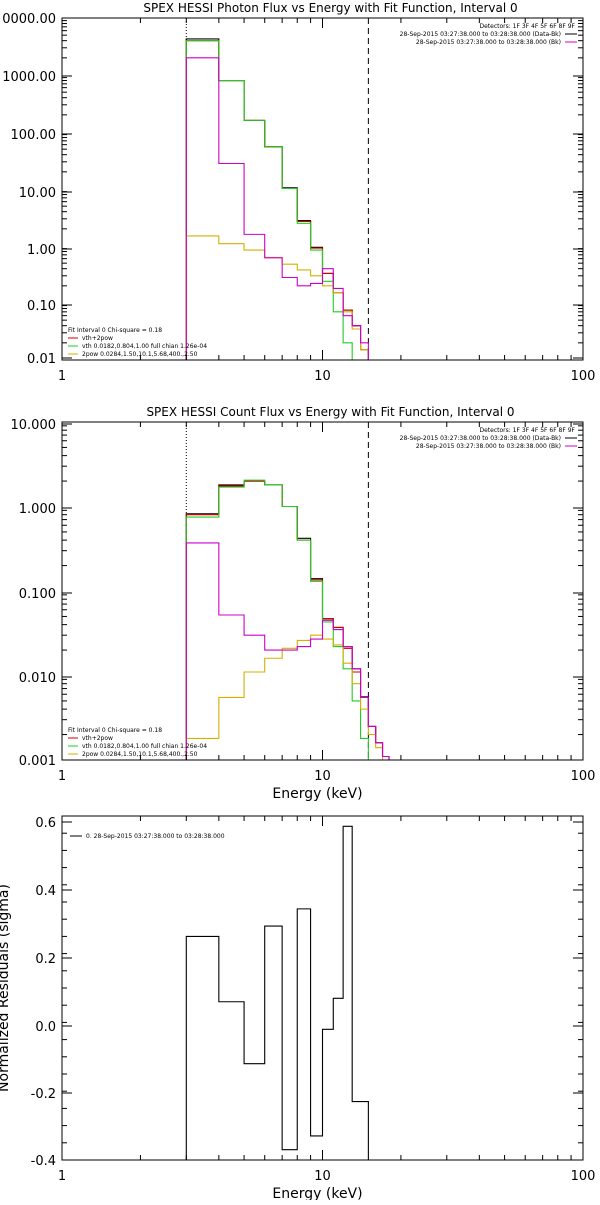  Describe the element at coordinates (97, 738) in the screenshot. I see `panel2-legend-fit-label-1: vth+2pow` at that location.